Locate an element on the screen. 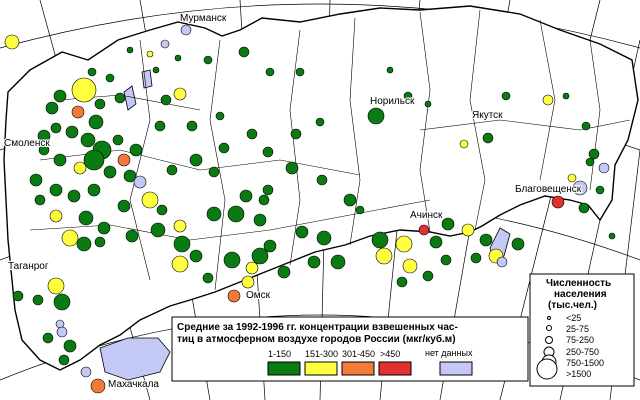 This screenshot has width=640, height=400. legend-class-label-5: нет данных is located at coordinates (449, 353).